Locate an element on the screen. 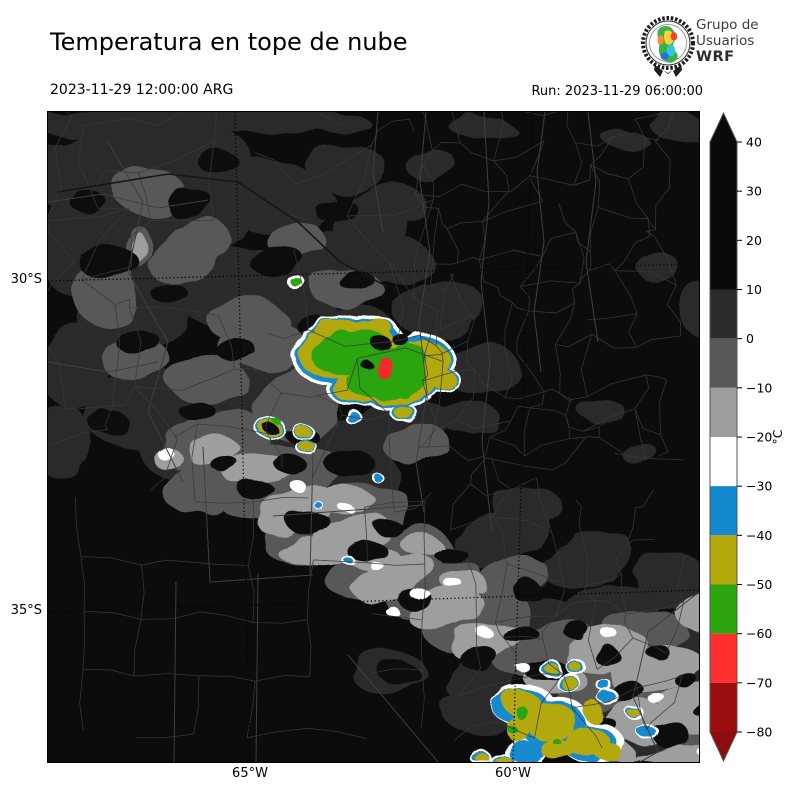 The height and width of the screenshot is (800, 800). colorbar-tick-label: 0 is located at coordinates (750, 338).